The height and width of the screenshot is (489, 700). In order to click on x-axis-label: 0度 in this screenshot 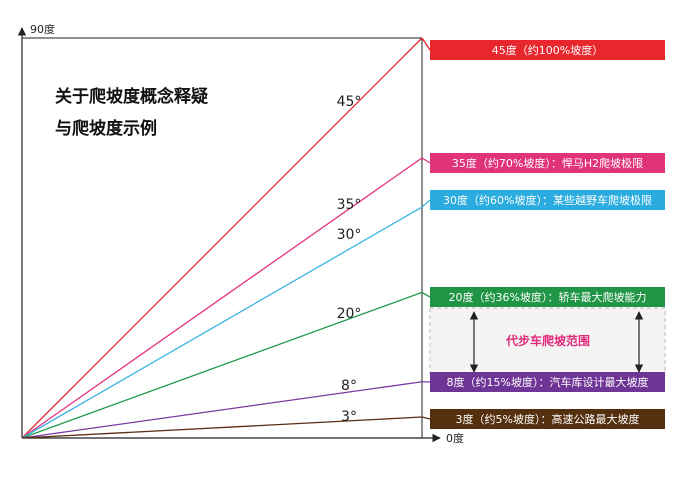, I will do `click(455, 438)`.